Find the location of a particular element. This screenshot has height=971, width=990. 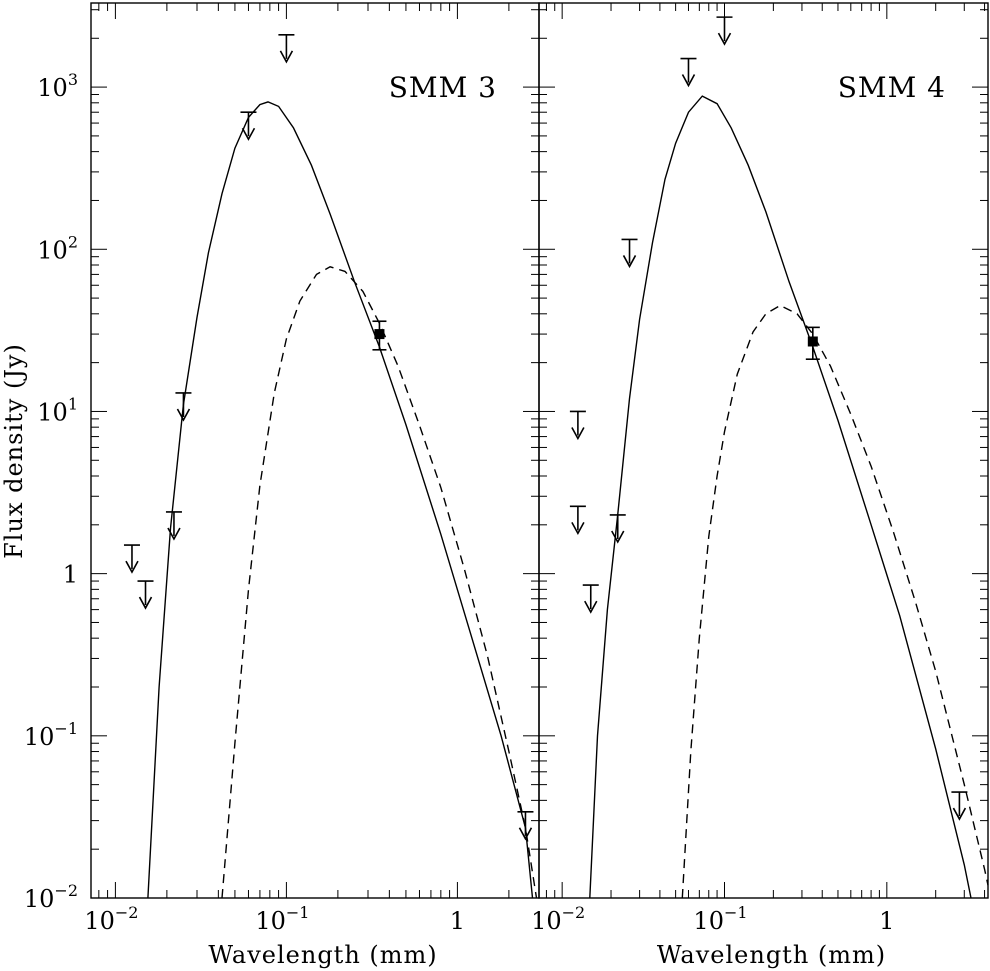

panel2-label: SMM 4 is located at coordinates (892, 87).